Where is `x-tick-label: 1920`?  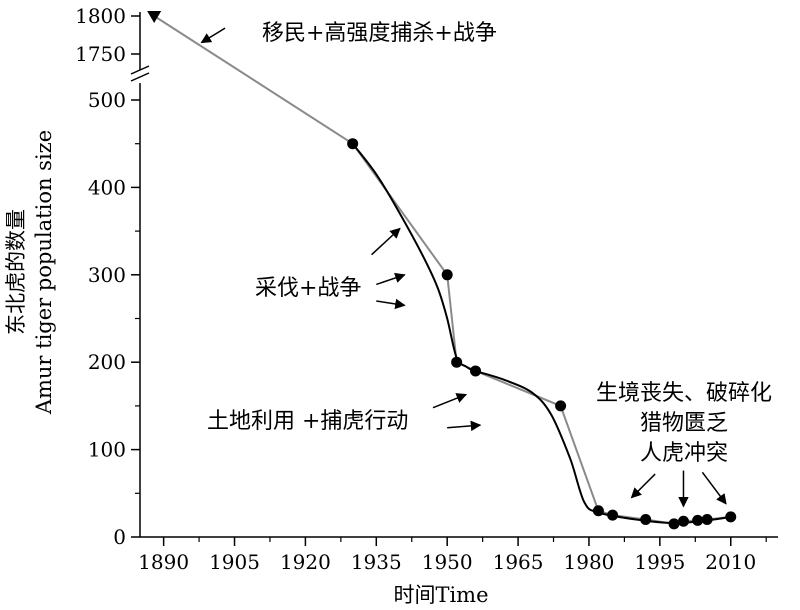 x-tick-label: 1920 is located at coordinates (305, 562).